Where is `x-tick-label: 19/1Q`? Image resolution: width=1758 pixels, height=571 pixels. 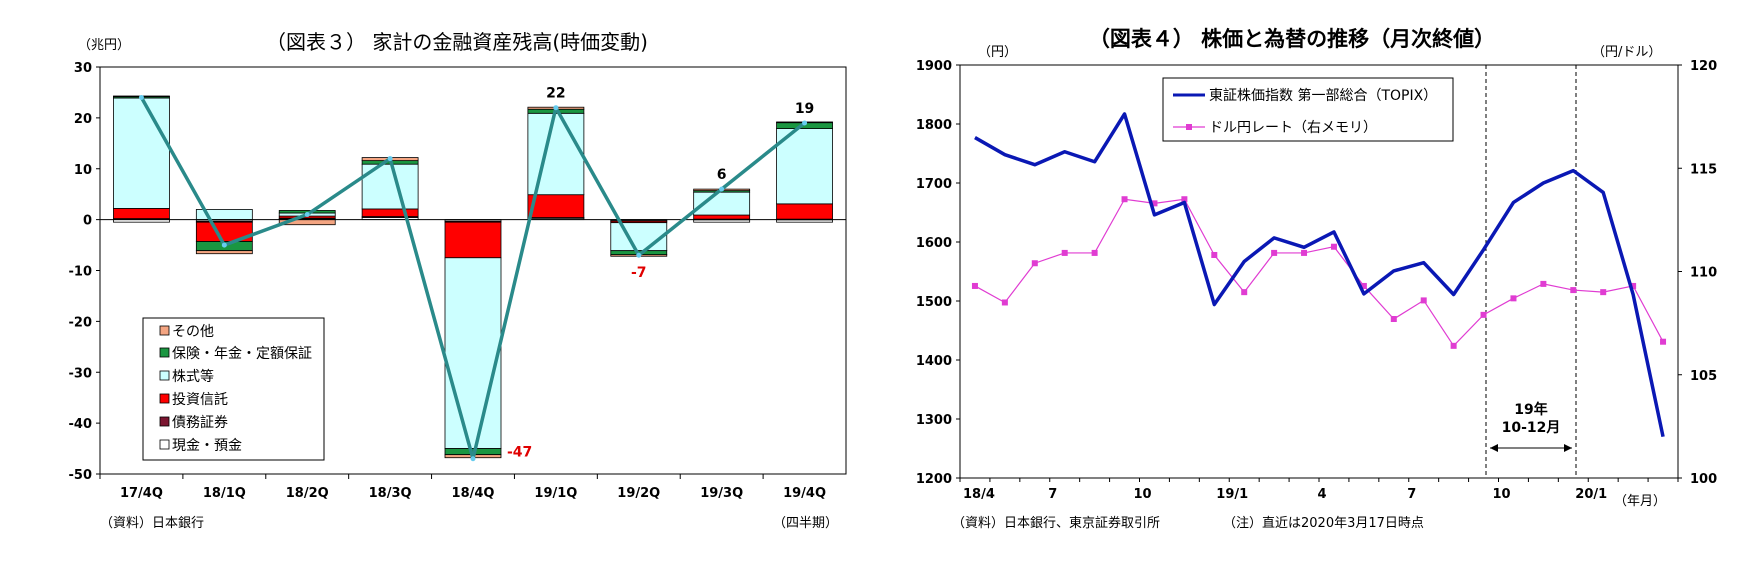
x-tick-label: 19/1Q is located at coordinates (555, 493).